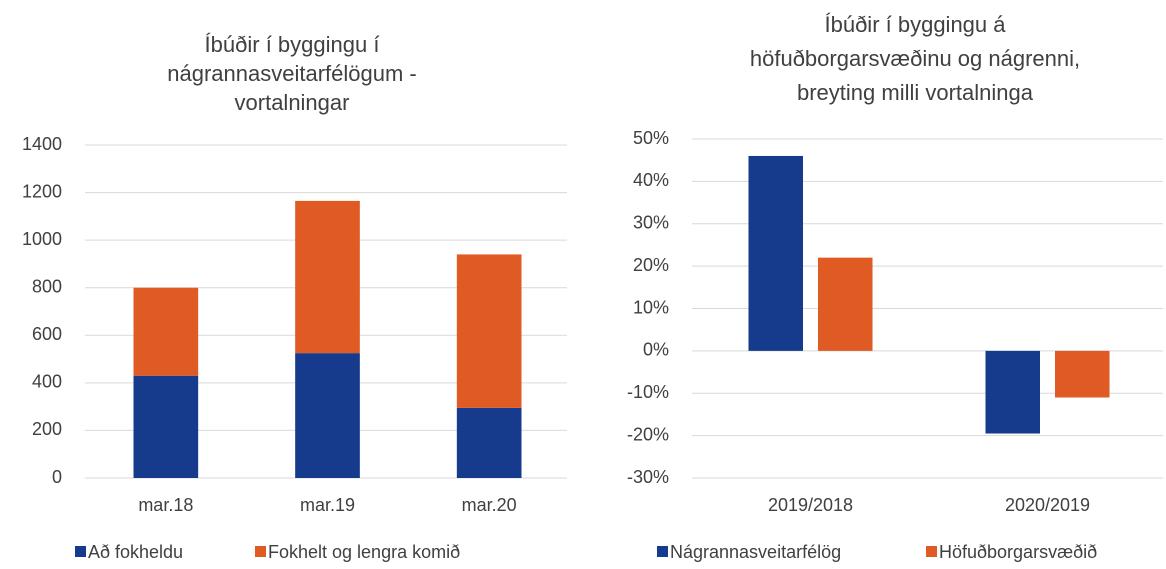 The height and width of the screenshot is (569, 1166). What do you see at coordinates (47, 382) in the screenshot?
I see `y-tick-label: 400` at bounding box center [47, 382].